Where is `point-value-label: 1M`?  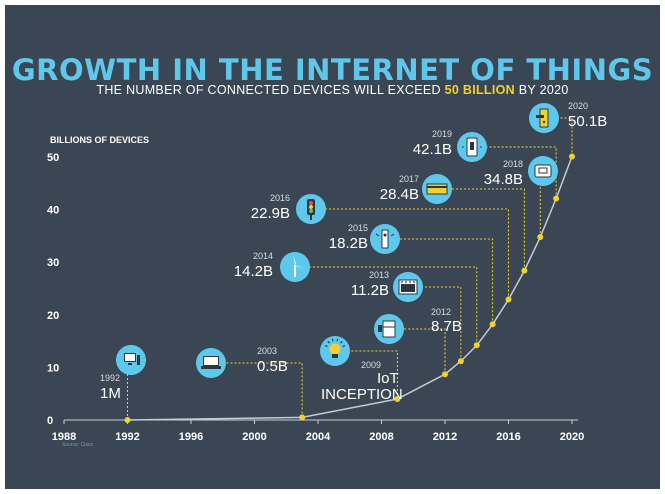
point-value-label: 1M is located at coordinates (110, 393).